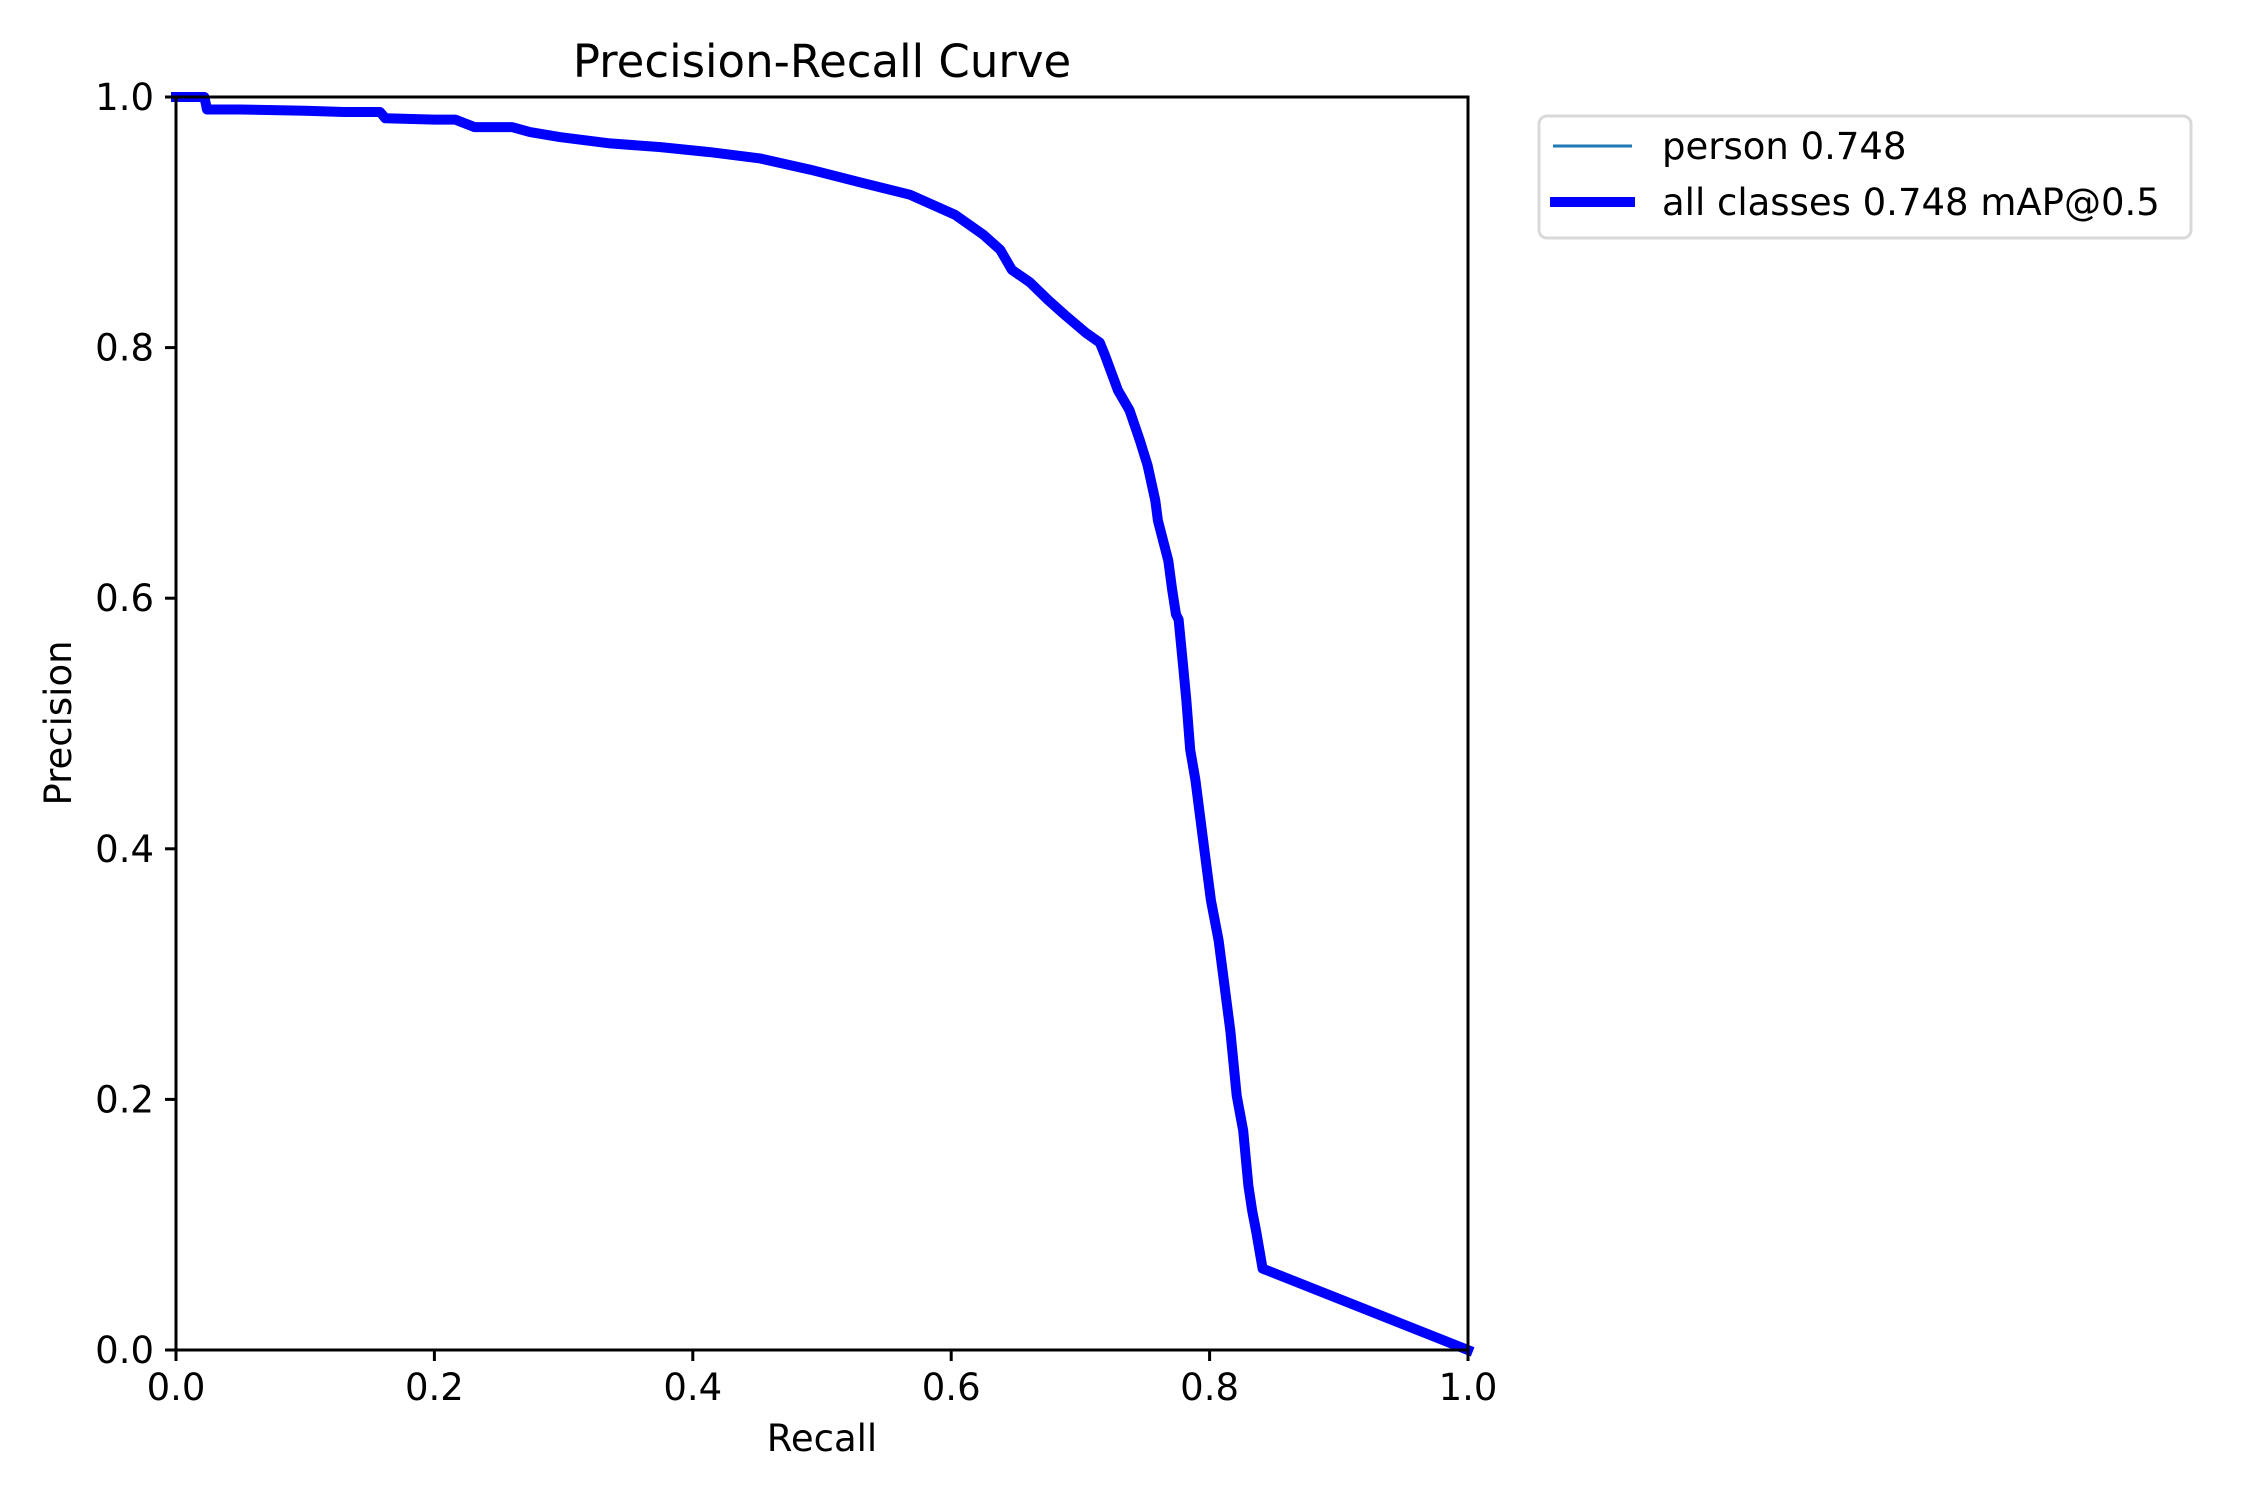 This screenshot has width=2250, height=1500. What do you see at coordinates (124, 348) in the screenshot?
I see `y-tick-label: 0.8` at bounding box center [124, 348].